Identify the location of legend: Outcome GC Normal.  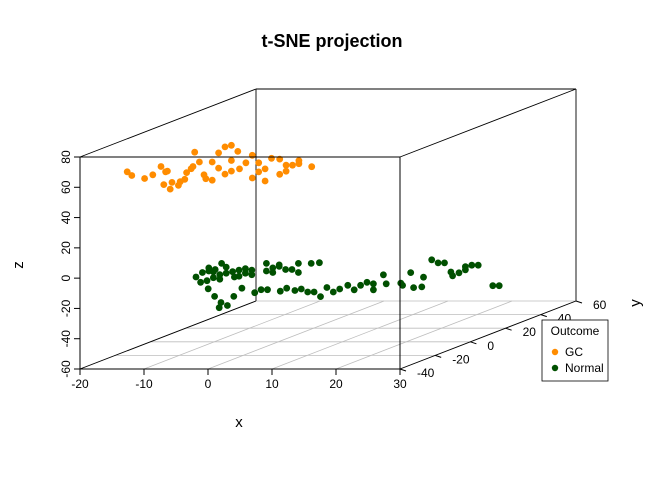
(575, 350).